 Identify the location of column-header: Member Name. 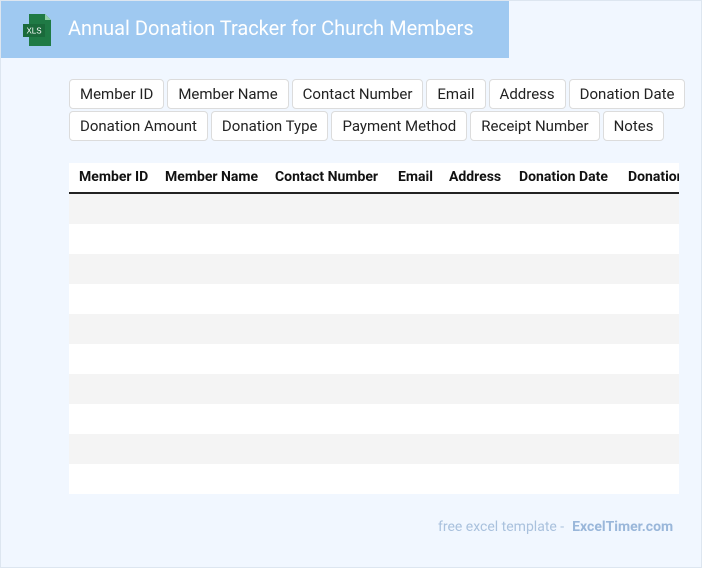
(212, 177).